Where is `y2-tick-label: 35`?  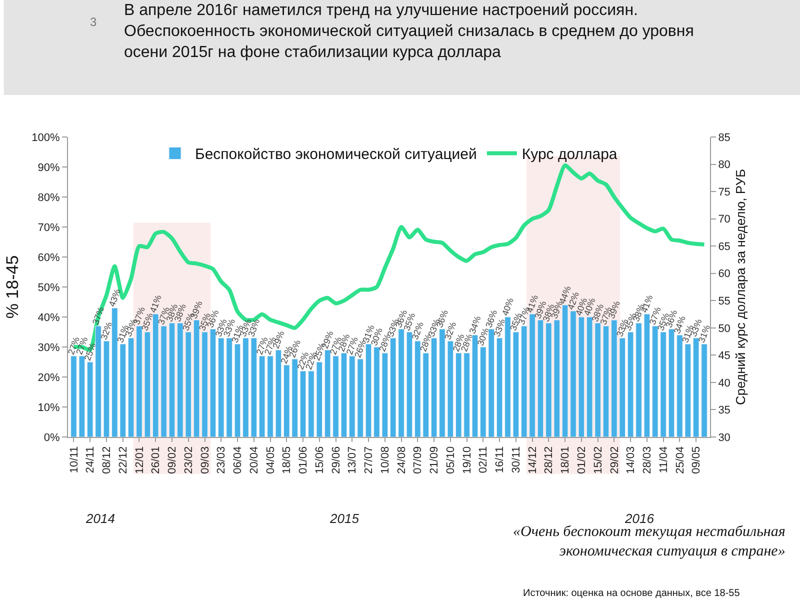
y2-tick-label: 35 is located at coordinates (724, 410).